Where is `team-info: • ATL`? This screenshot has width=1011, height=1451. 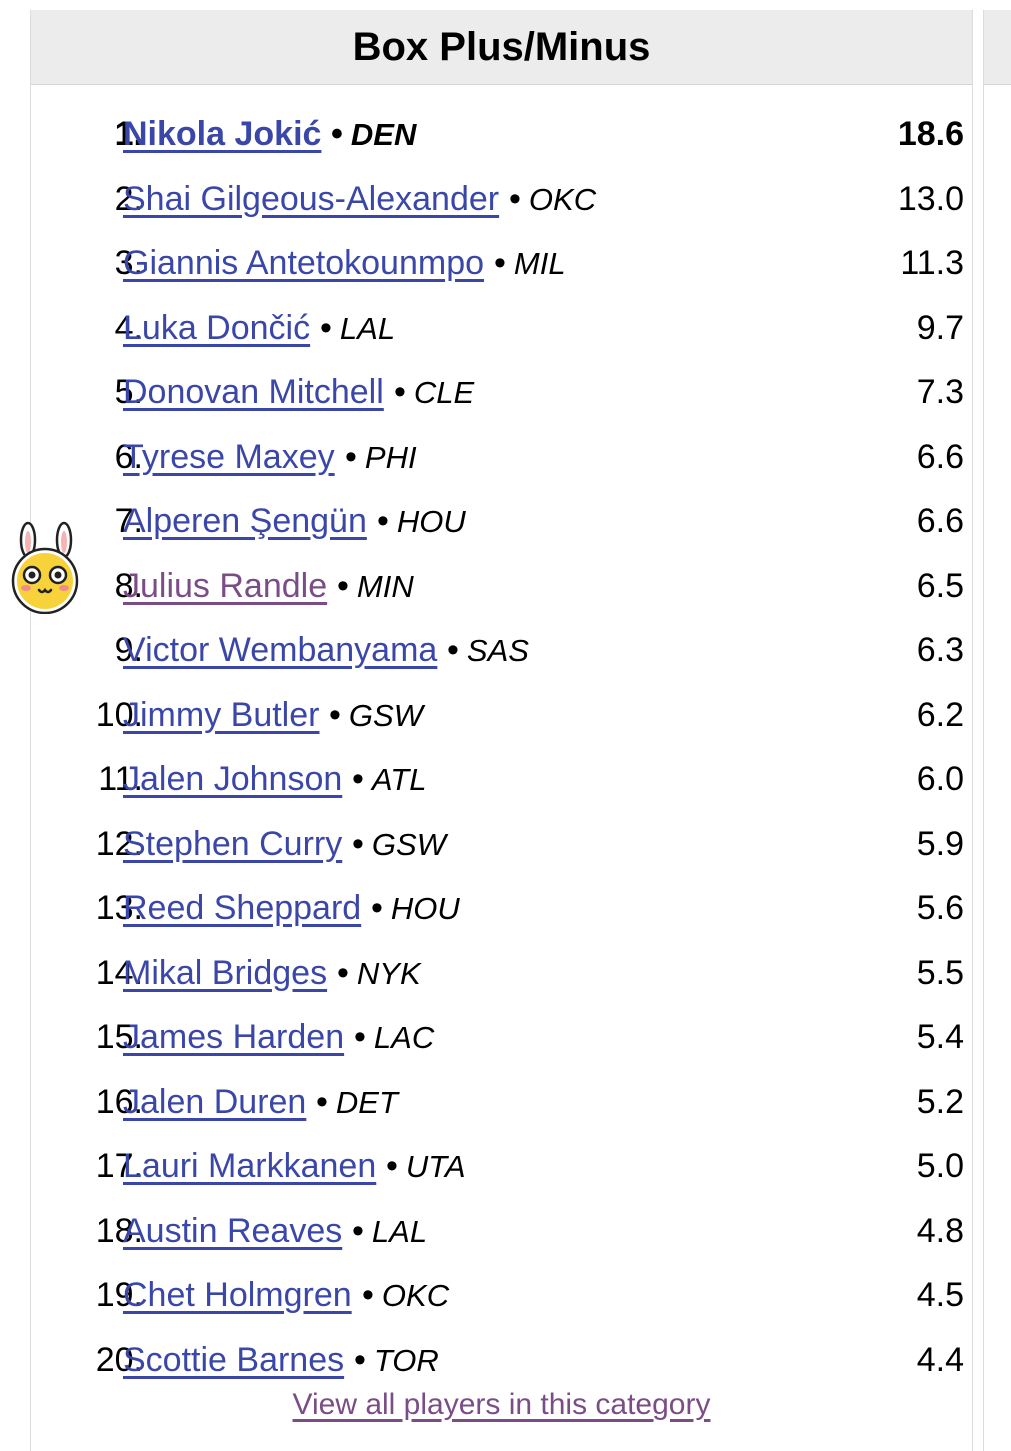 team-info: • ATL is located at coordinates (384, 779).